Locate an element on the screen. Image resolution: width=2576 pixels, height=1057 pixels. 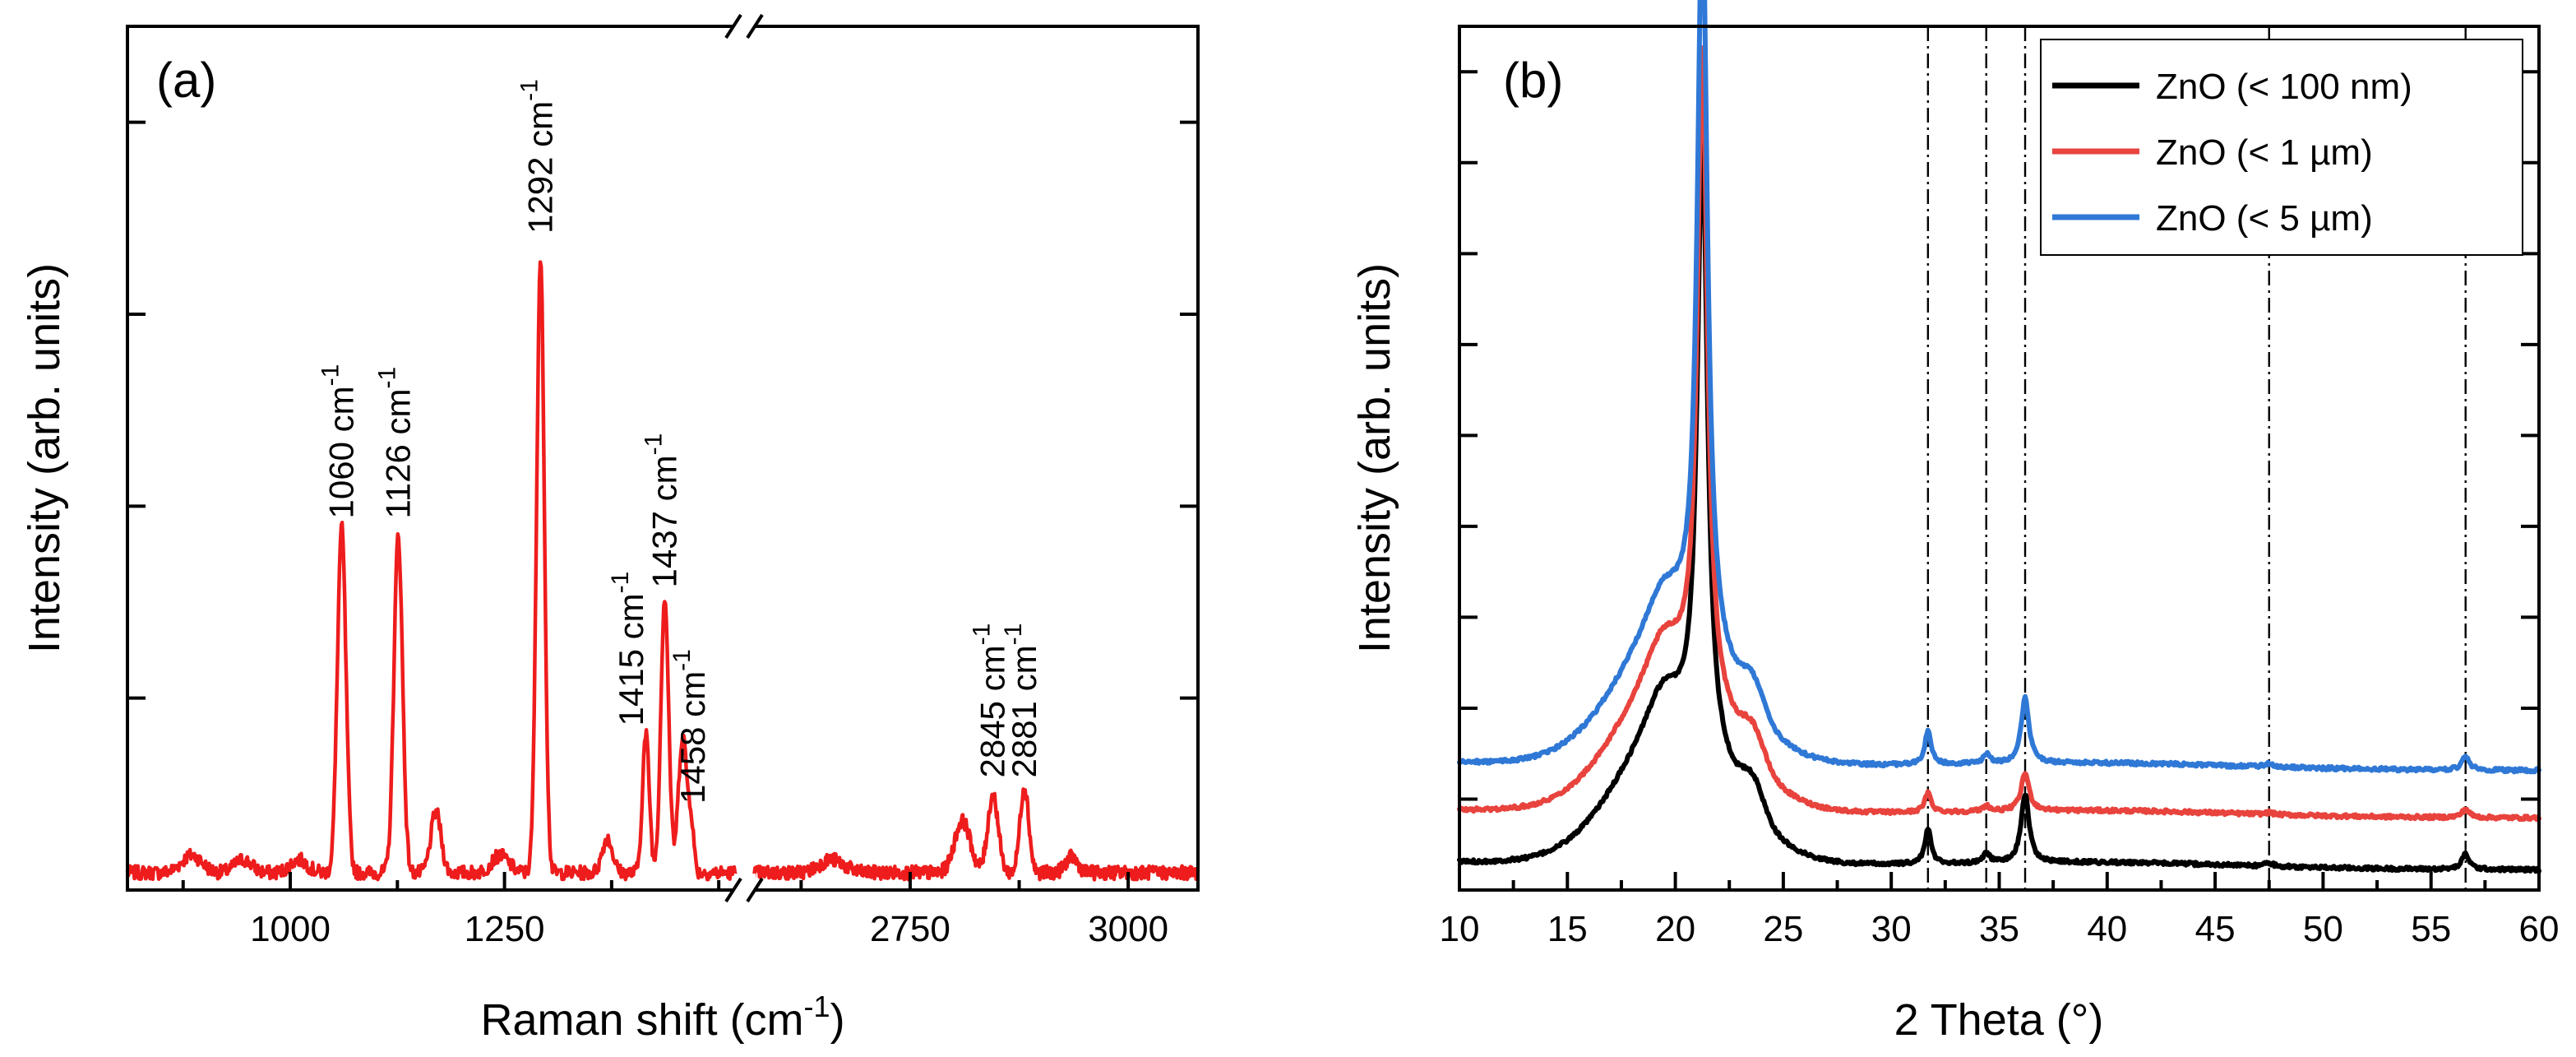
peak-label-text: 2845 cm is located at coordinates (993, 711).